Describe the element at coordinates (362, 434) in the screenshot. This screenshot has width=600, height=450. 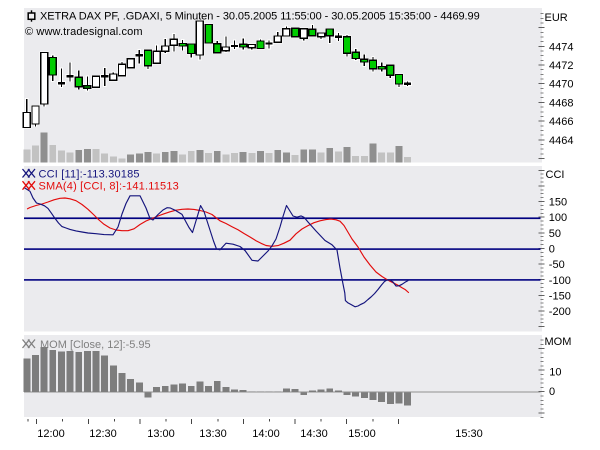
I see `svg-text: 15:00` at that location.